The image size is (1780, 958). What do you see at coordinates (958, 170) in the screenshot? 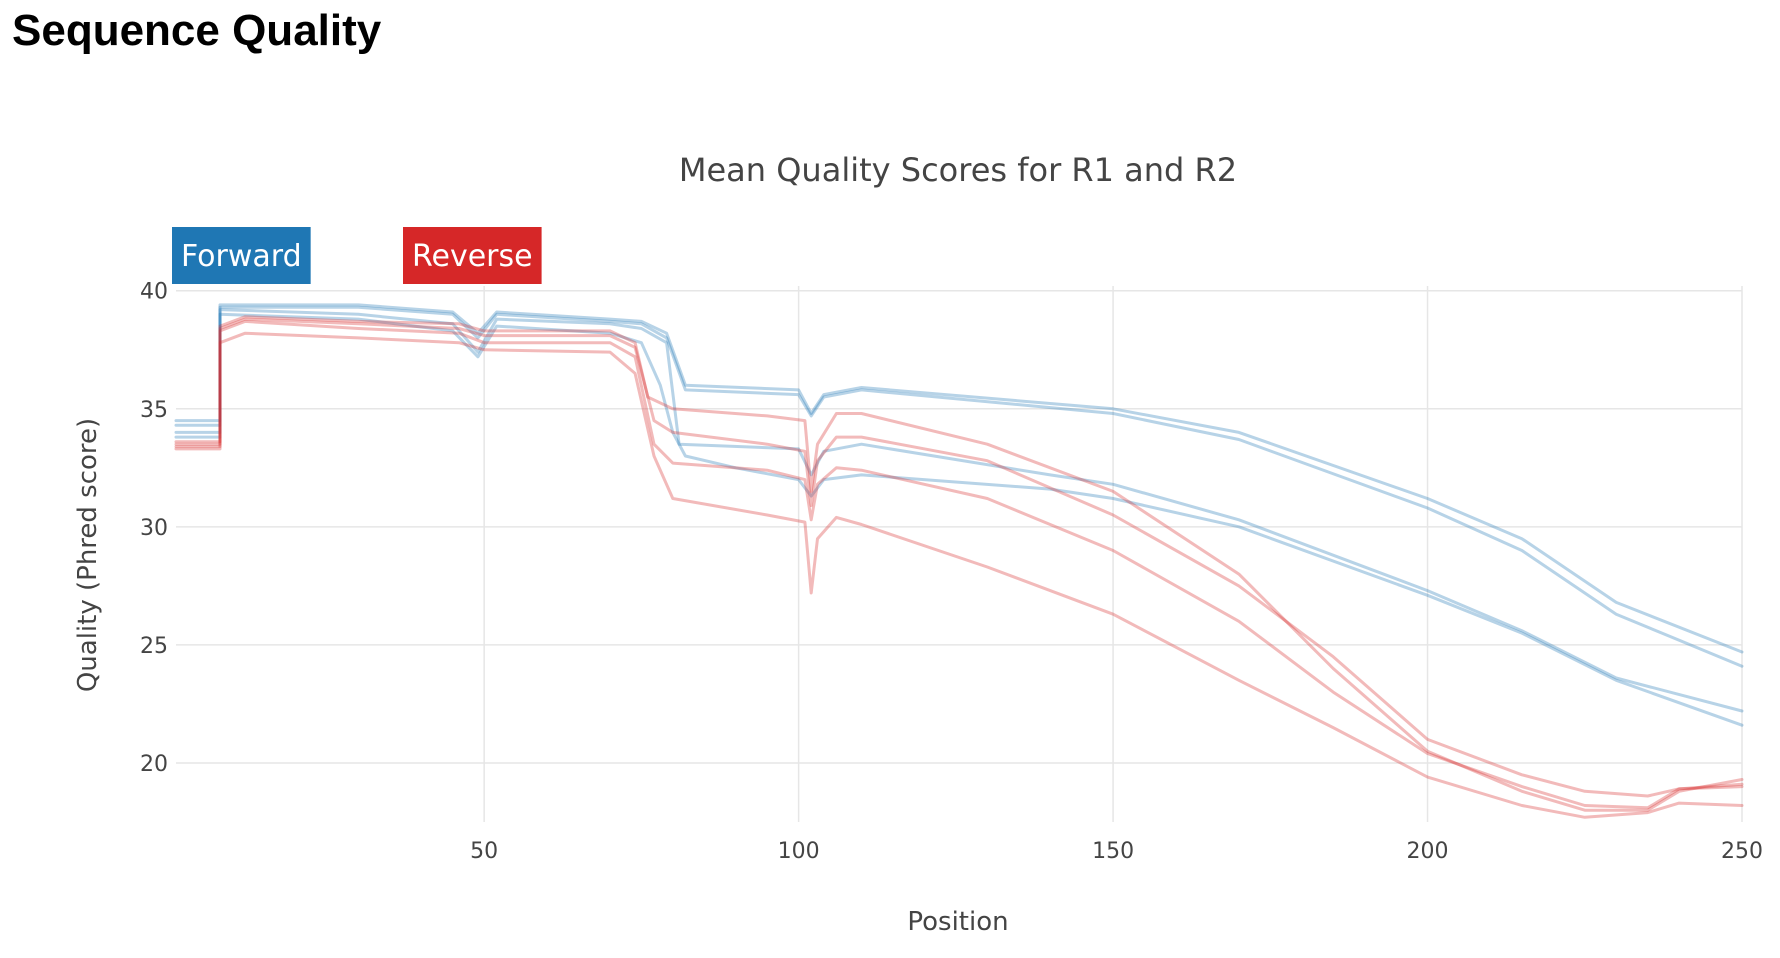
I see `chart-title: Mean Quality Scores for R1 and R2` at bounding box center [958, 170].